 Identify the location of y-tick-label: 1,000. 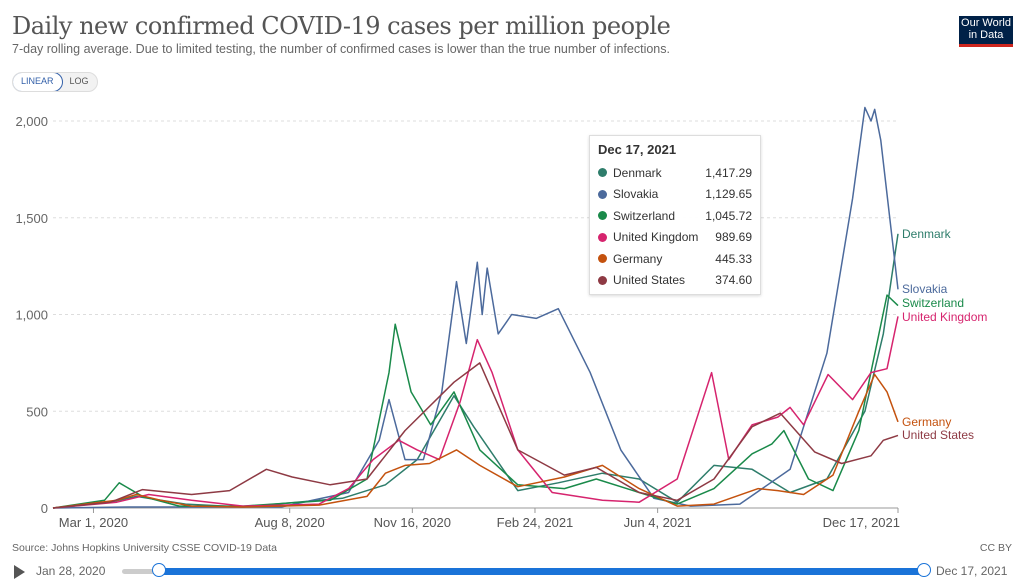
(31, 315).